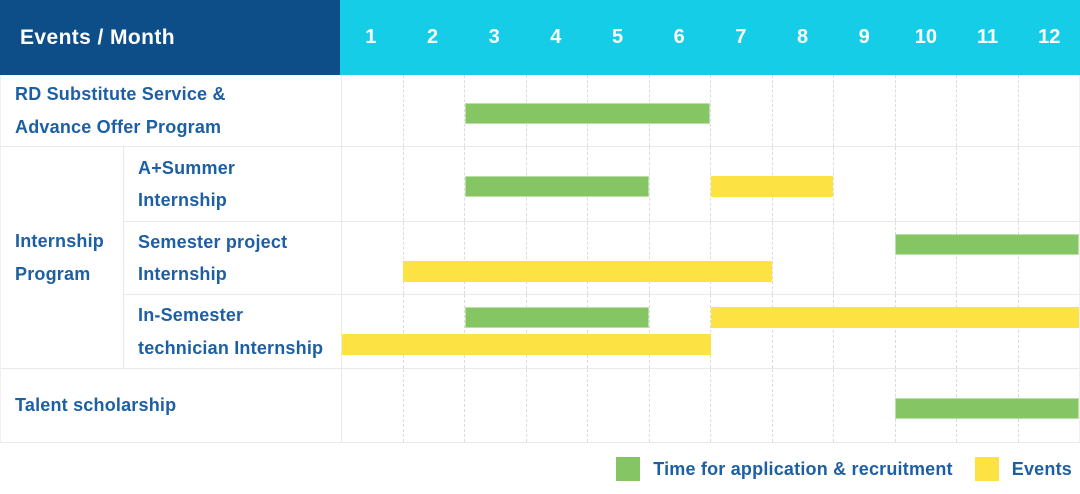  Describe the element at coordinates (371, 37) in the screenshot. I see `month-header-cell: 1` at that location.